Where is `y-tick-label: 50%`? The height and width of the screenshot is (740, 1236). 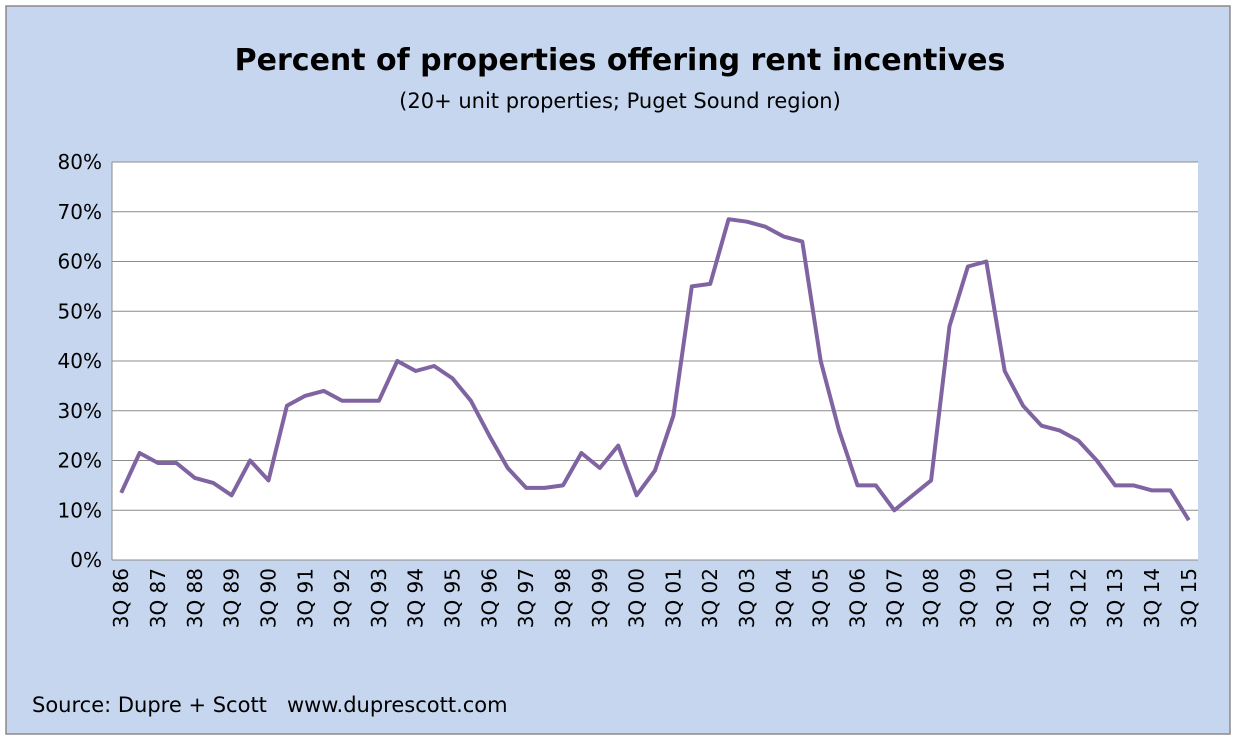 y-tick-label: 50% is located at coordinates (80, 311).